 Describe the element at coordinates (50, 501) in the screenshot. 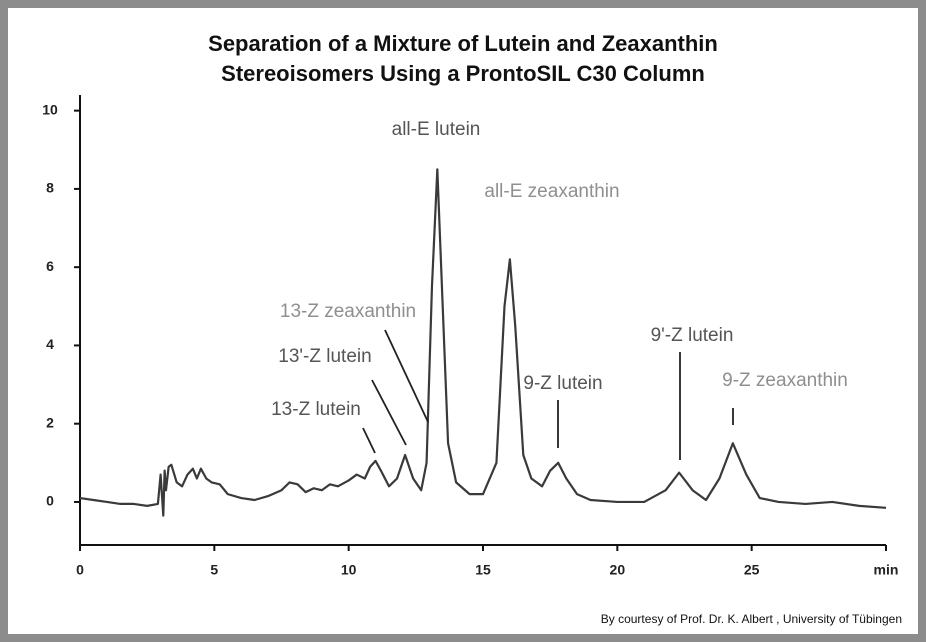

I see `y-tick-label: 0` at that location.